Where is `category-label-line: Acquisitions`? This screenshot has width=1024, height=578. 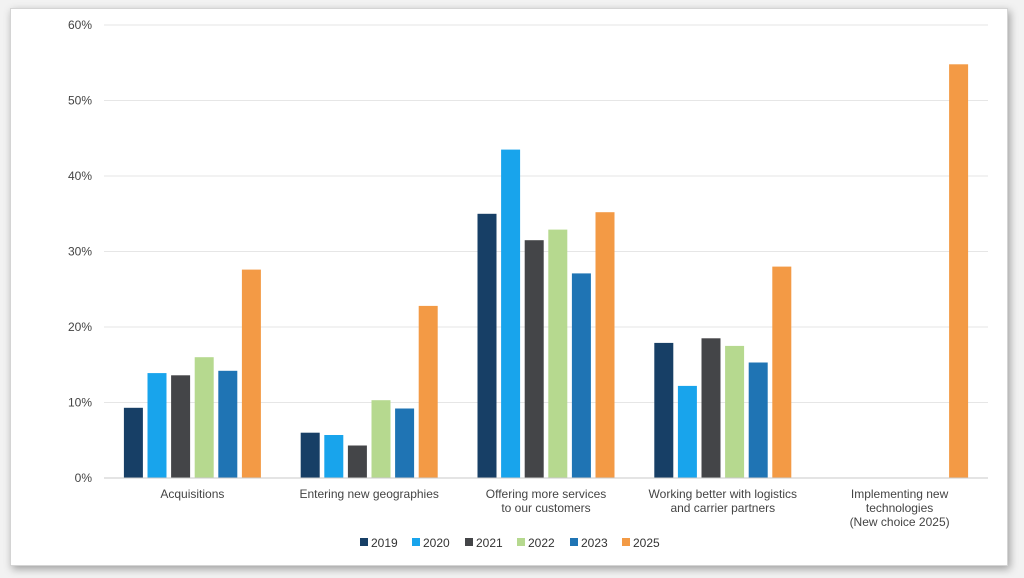
category-label-line: Acquisitions is located at coordinates (192, 494).